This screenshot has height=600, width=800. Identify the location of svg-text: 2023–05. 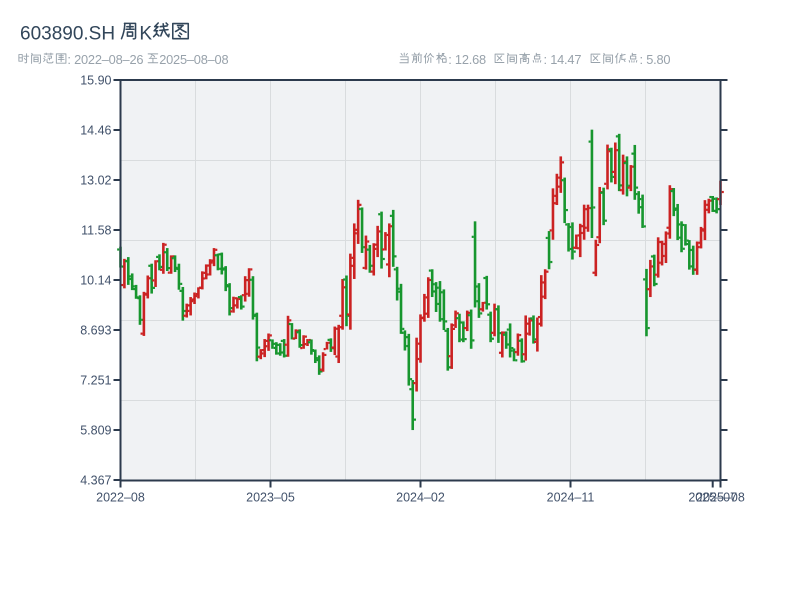
(270, 498).